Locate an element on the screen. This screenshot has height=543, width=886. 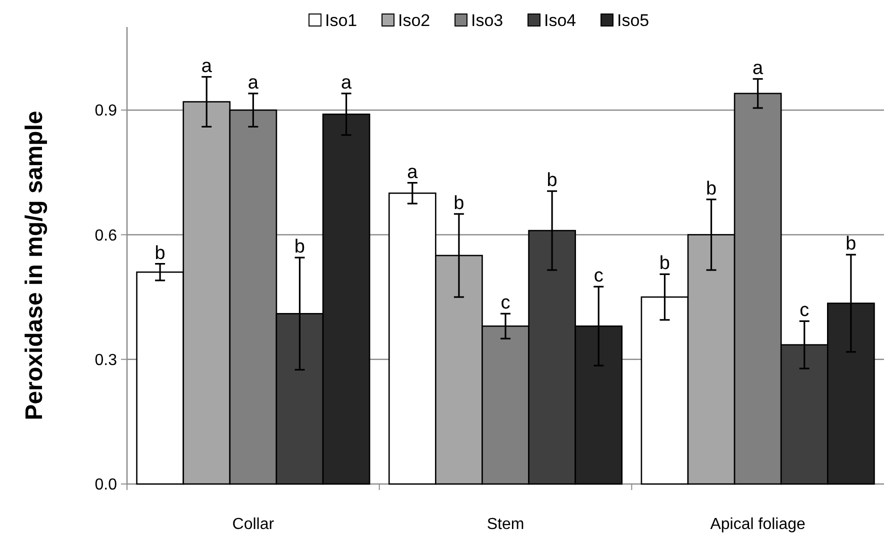
legend-label: Iso3 is located at coordinates (487, 20).